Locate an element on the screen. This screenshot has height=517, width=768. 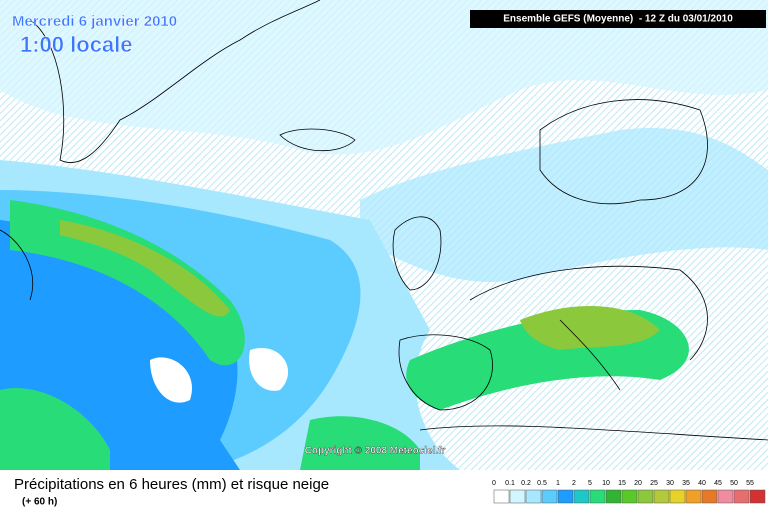
date: Mercredi 6 janvier 2010 is located at coordinates (94, 21).